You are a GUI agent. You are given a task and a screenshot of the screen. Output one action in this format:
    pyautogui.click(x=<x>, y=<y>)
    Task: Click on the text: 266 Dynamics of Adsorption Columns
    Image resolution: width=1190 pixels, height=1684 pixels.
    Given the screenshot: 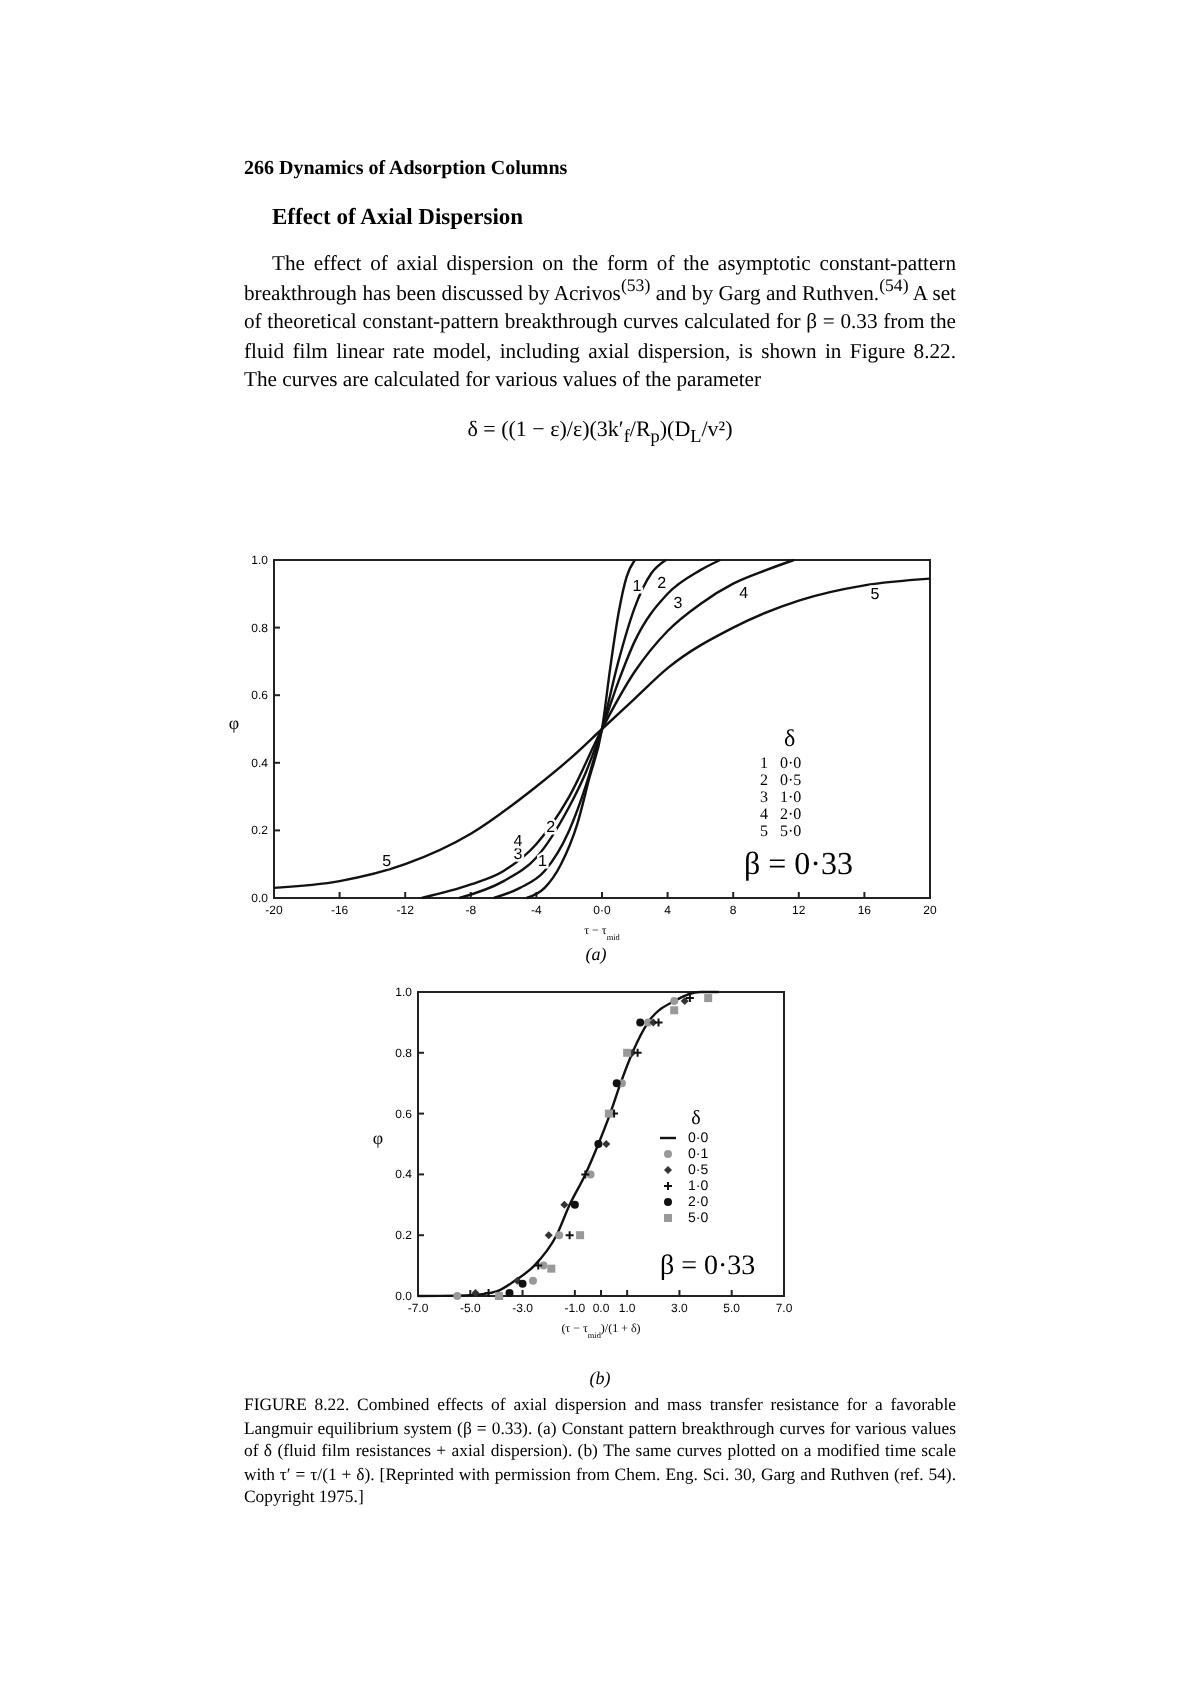 What is the action you would take?
    pyautogui.click(x=407, y=169)
    